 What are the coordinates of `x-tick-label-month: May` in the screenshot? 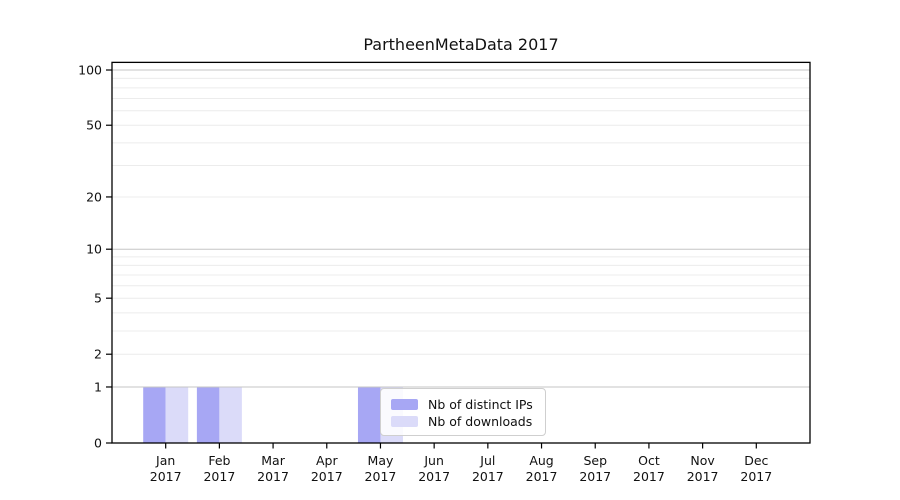 It's located at (381, 460).